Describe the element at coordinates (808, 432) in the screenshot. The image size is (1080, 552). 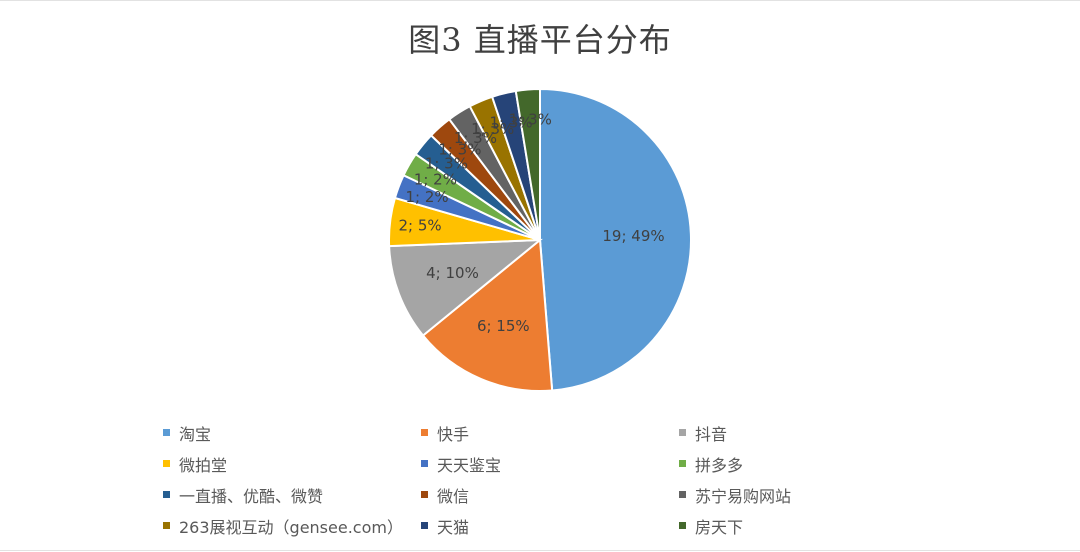
I see `legend-item: 抖音` at that location.